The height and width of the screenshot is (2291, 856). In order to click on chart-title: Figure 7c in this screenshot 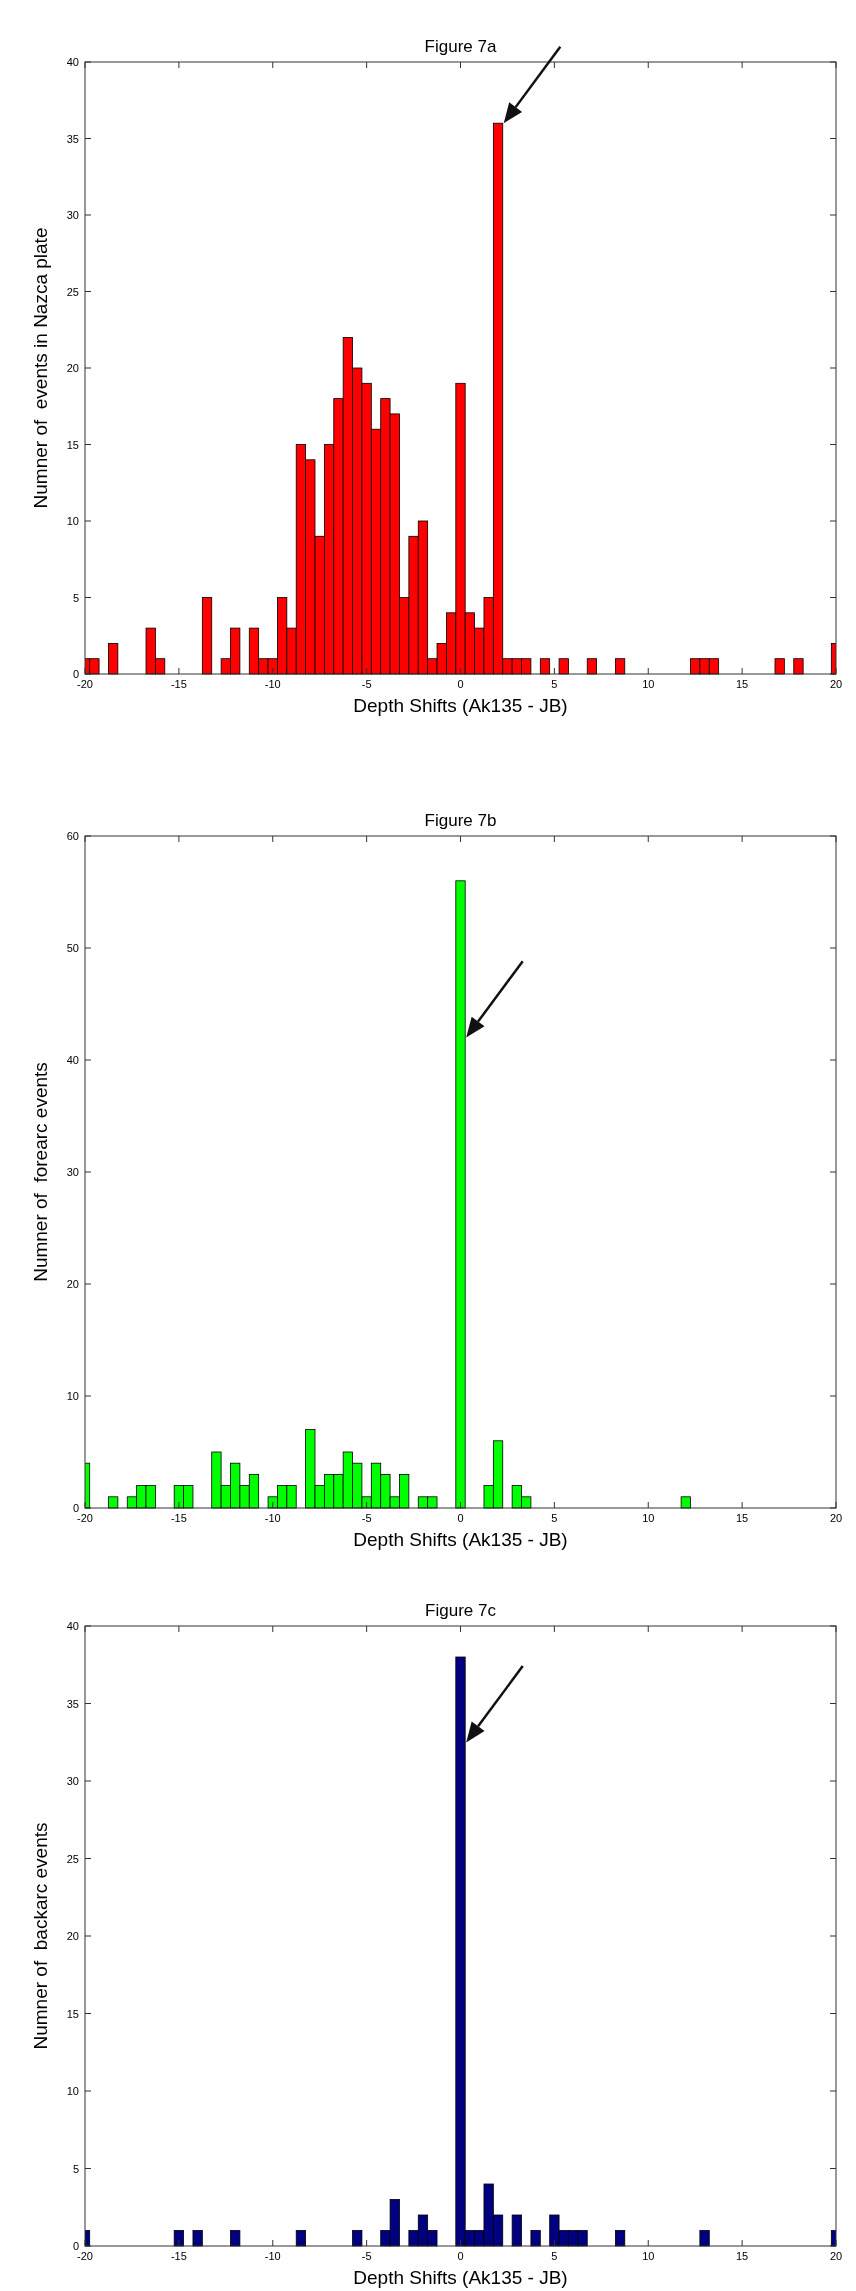, I will do `click(461, 1610)`.